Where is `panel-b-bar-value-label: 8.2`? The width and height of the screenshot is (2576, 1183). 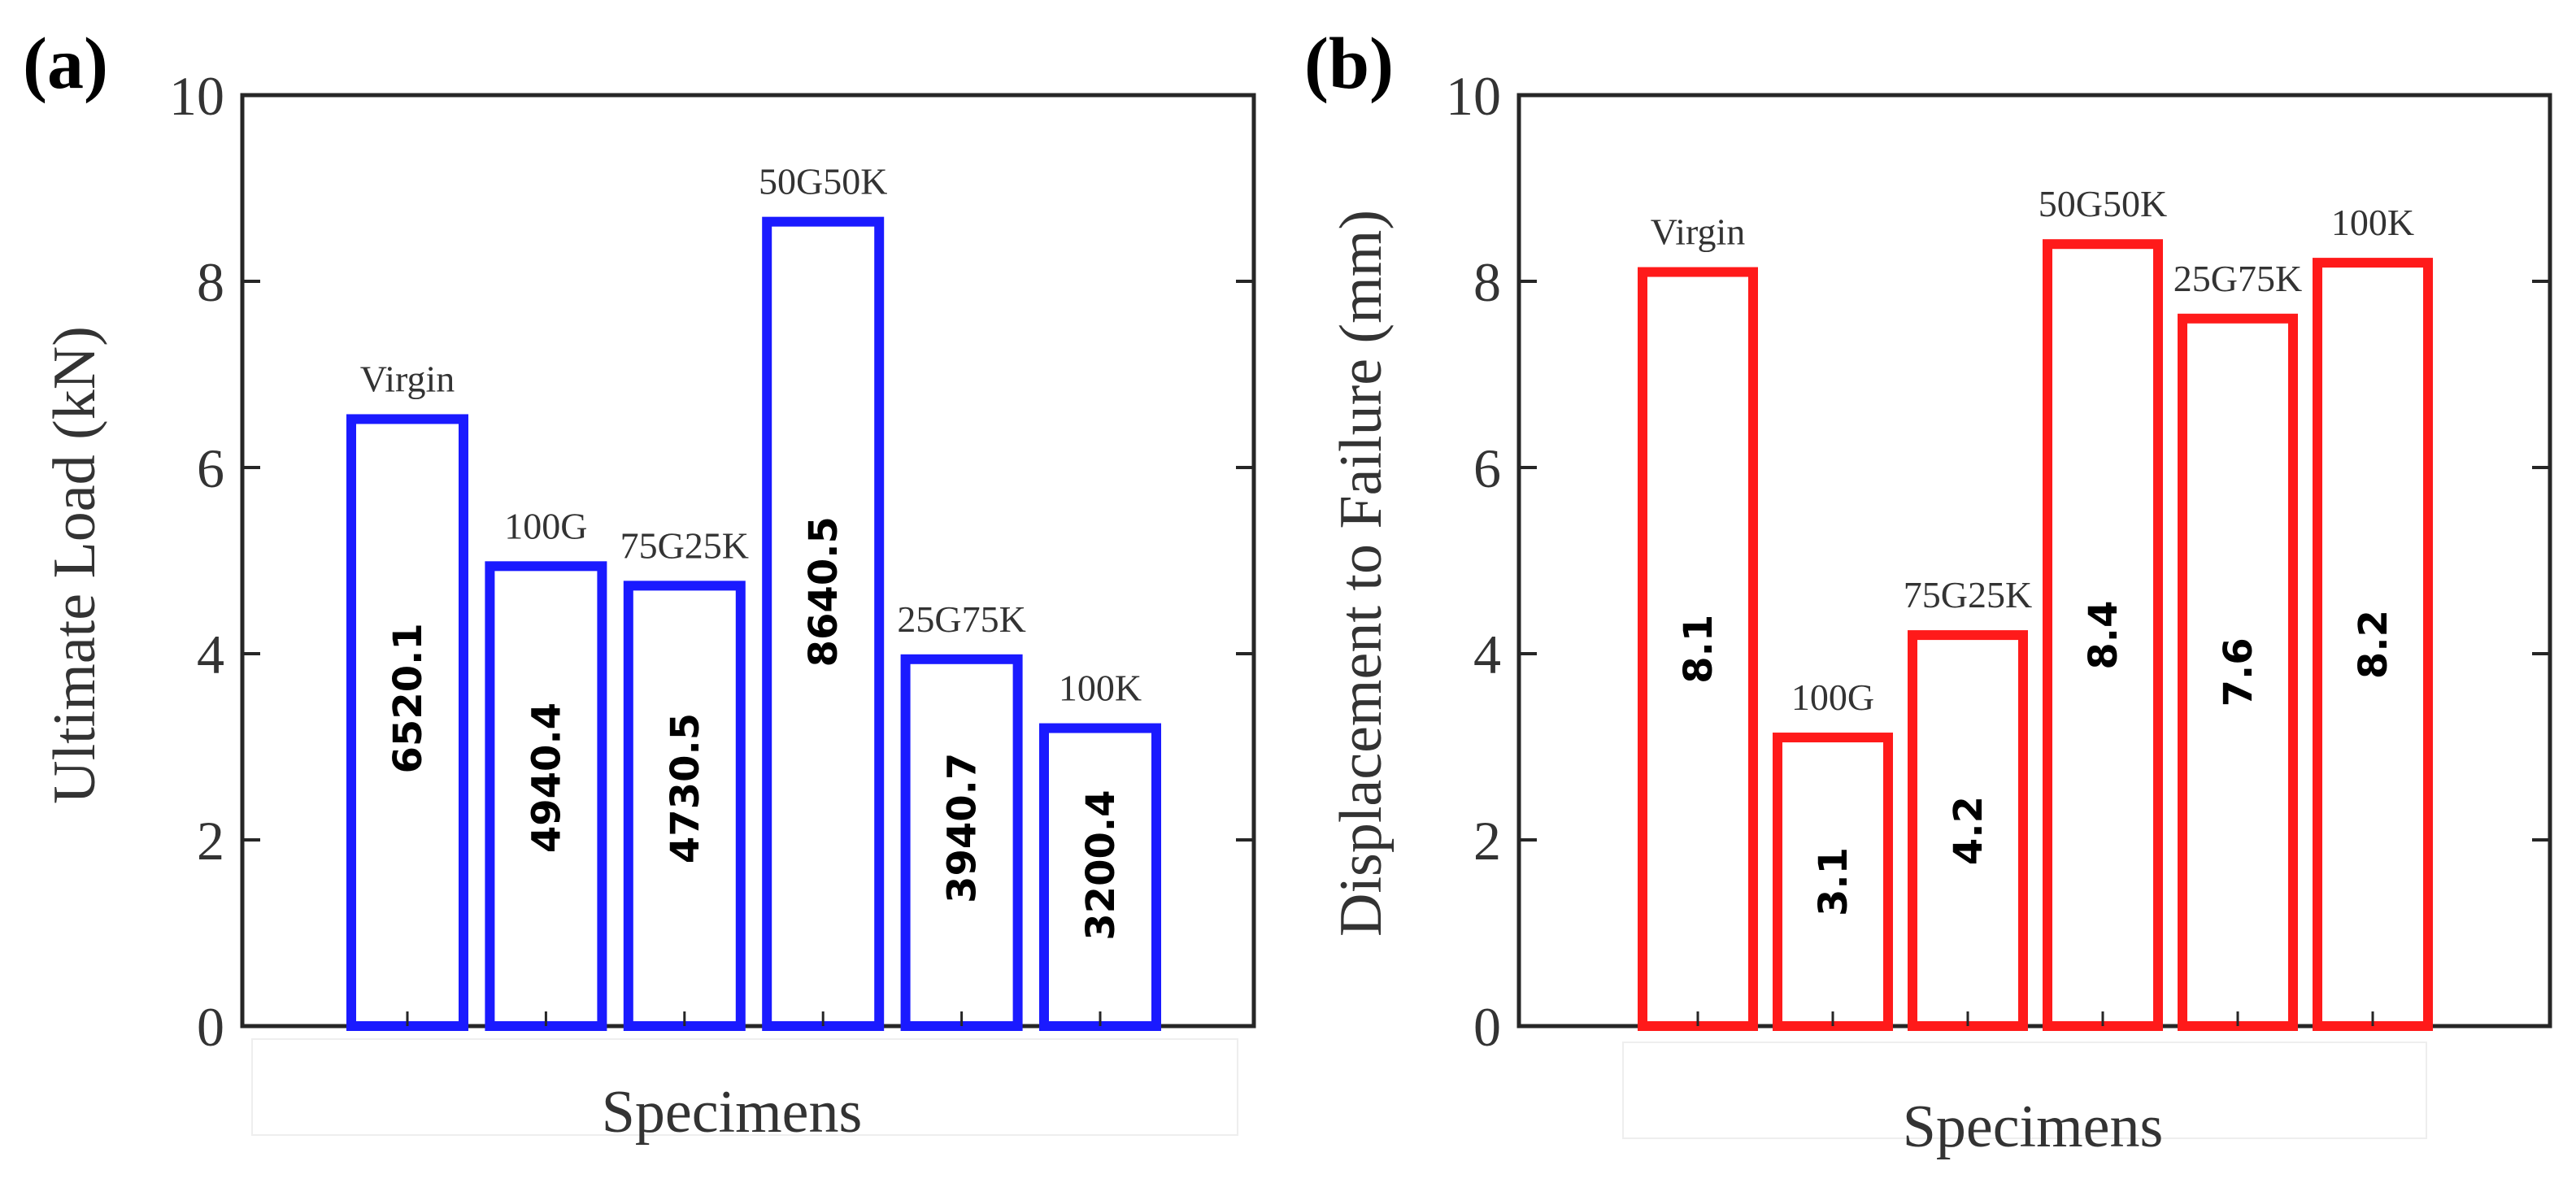 panel-b-bar-value-label: 8.2 is located at coordinates (2374, 644).